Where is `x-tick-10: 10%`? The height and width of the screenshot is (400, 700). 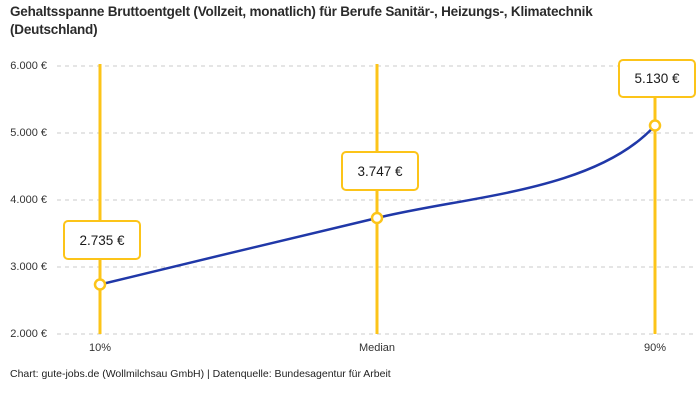
x-tick-10: 10% is located at coordinates (100, 348).